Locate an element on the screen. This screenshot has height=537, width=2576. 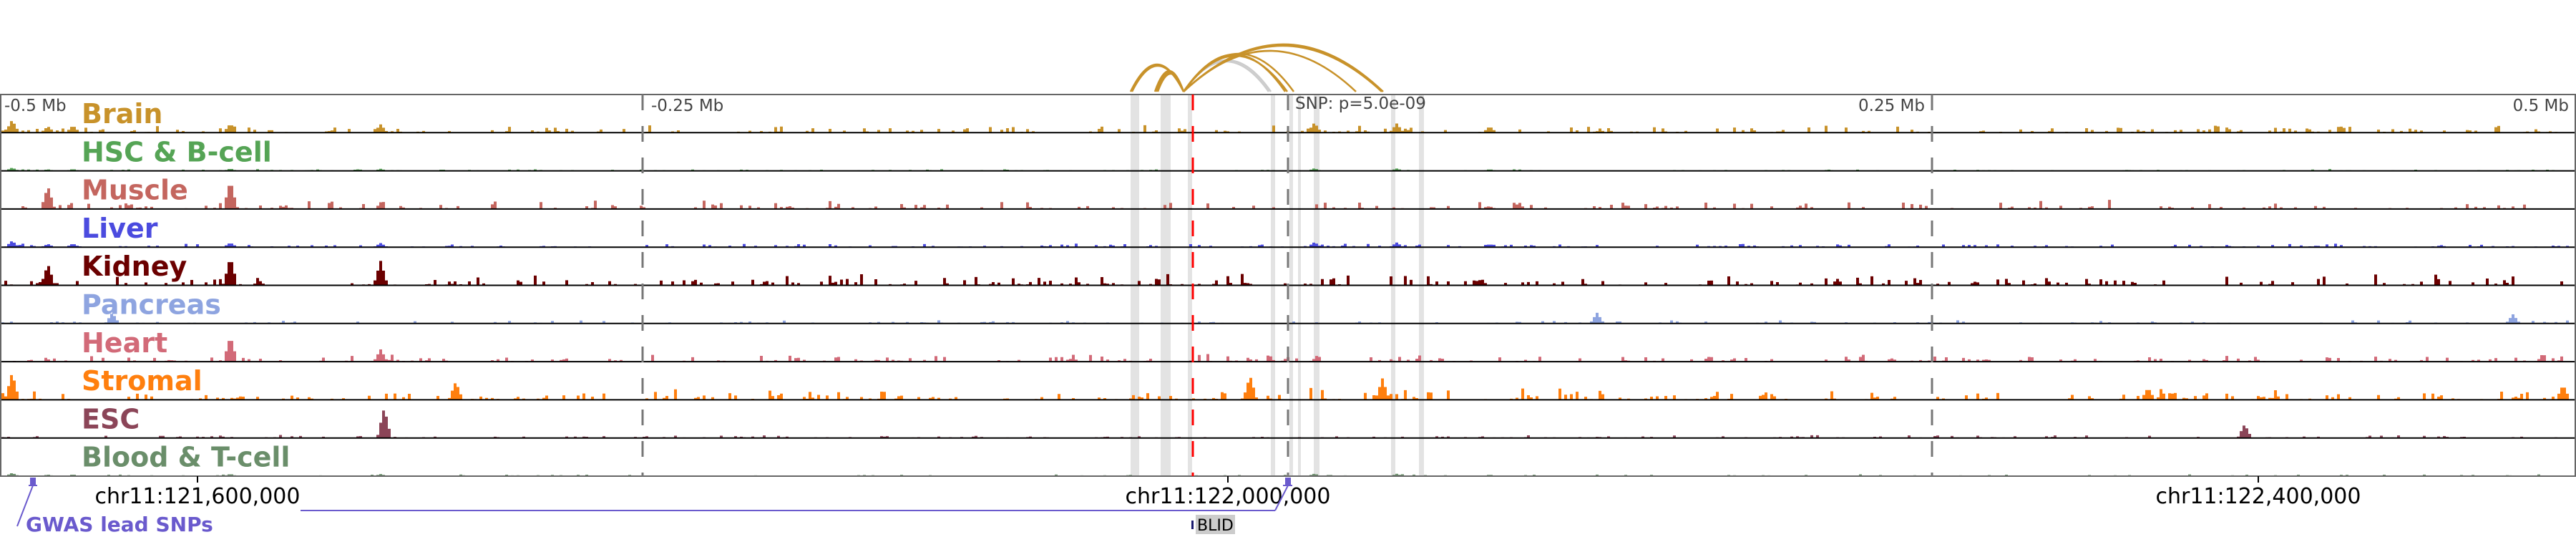
loop-arcs is located at coordinates (1256, 67).